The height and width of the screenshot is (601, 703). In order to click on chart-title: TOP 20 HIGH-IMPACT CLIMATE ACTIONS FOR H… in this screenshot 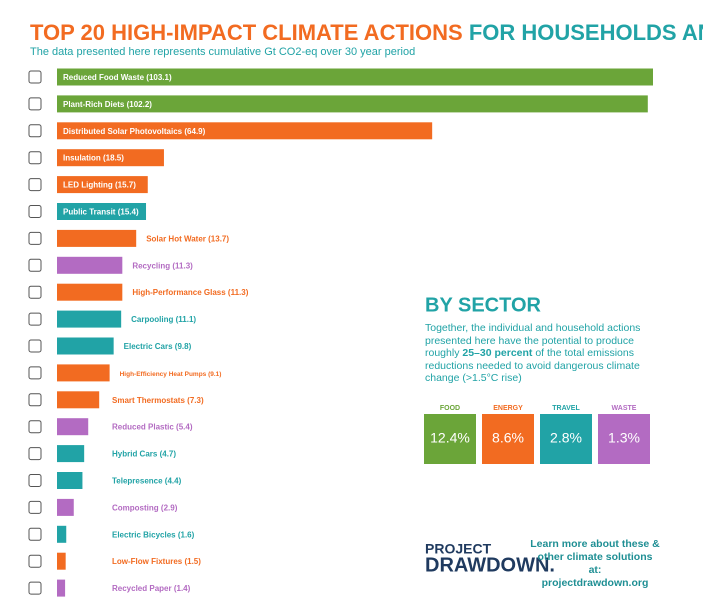, I will do `click(366, 32)`.